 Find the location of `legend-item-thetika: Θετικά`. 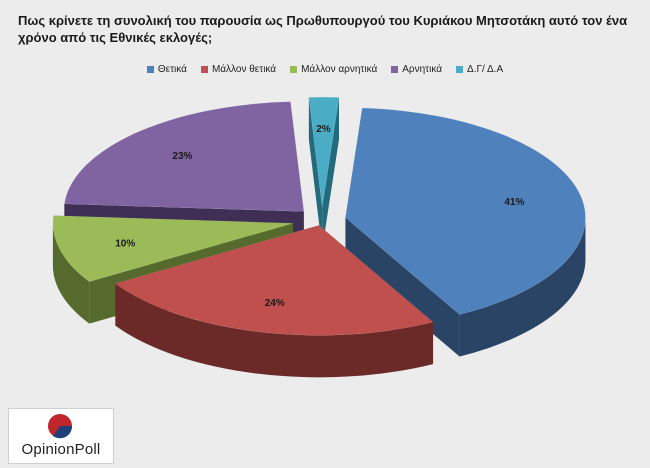

legend-item-thetika: Θετικά is located at coordinates (166, 69).